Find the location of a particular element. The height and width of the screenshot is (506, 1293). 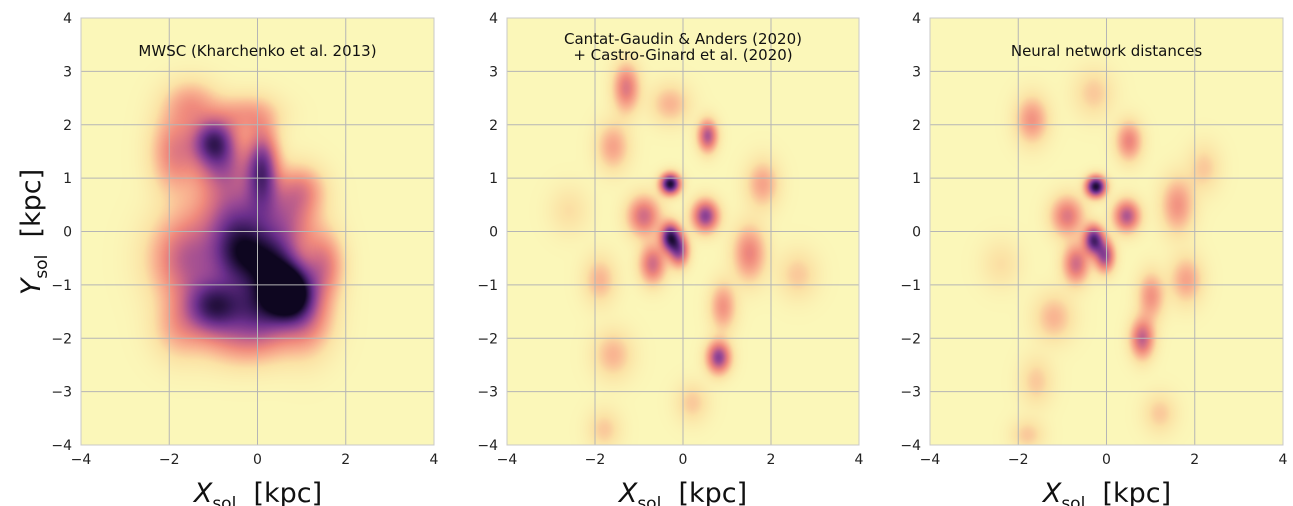

y-axis-label: Ysol [kpc] is located at coordinates (34, 232).